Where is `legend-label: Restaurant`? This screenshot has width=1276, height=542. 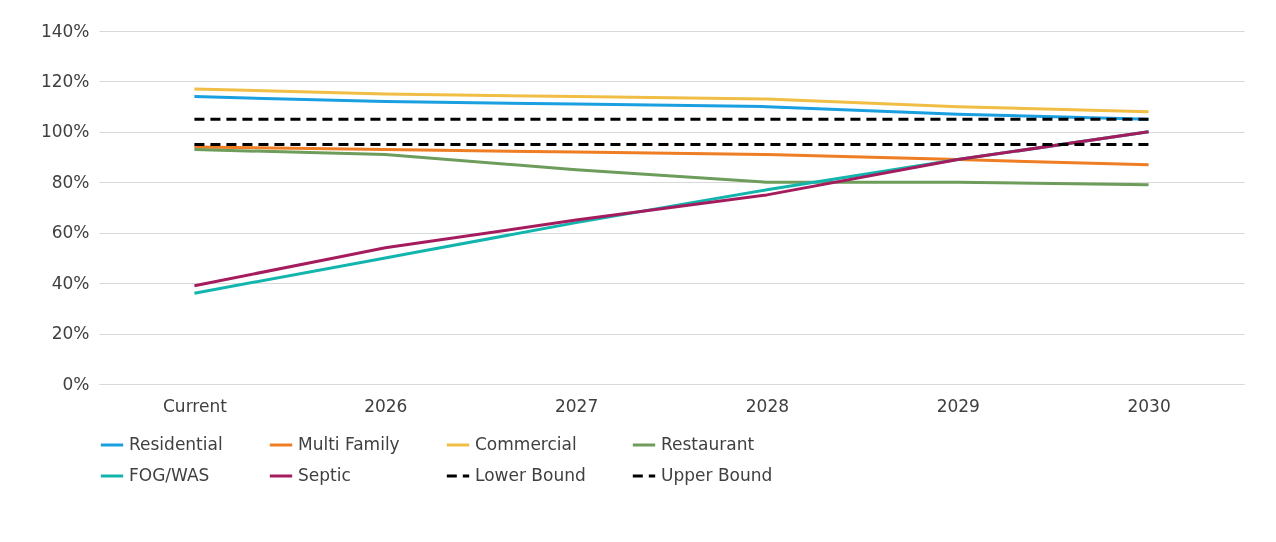
legend-label: Restaurant is located at coordinates (708, 444).